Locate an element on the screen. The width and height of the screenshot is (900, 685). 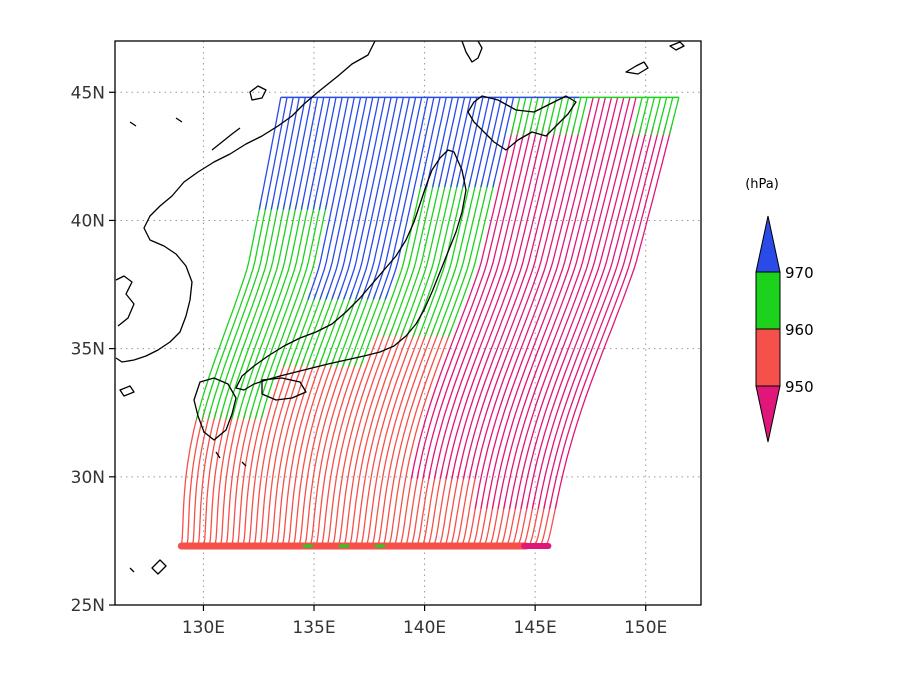
pressure-legend: (hPa) 970 960 950 is located at coordinates (779, 310).